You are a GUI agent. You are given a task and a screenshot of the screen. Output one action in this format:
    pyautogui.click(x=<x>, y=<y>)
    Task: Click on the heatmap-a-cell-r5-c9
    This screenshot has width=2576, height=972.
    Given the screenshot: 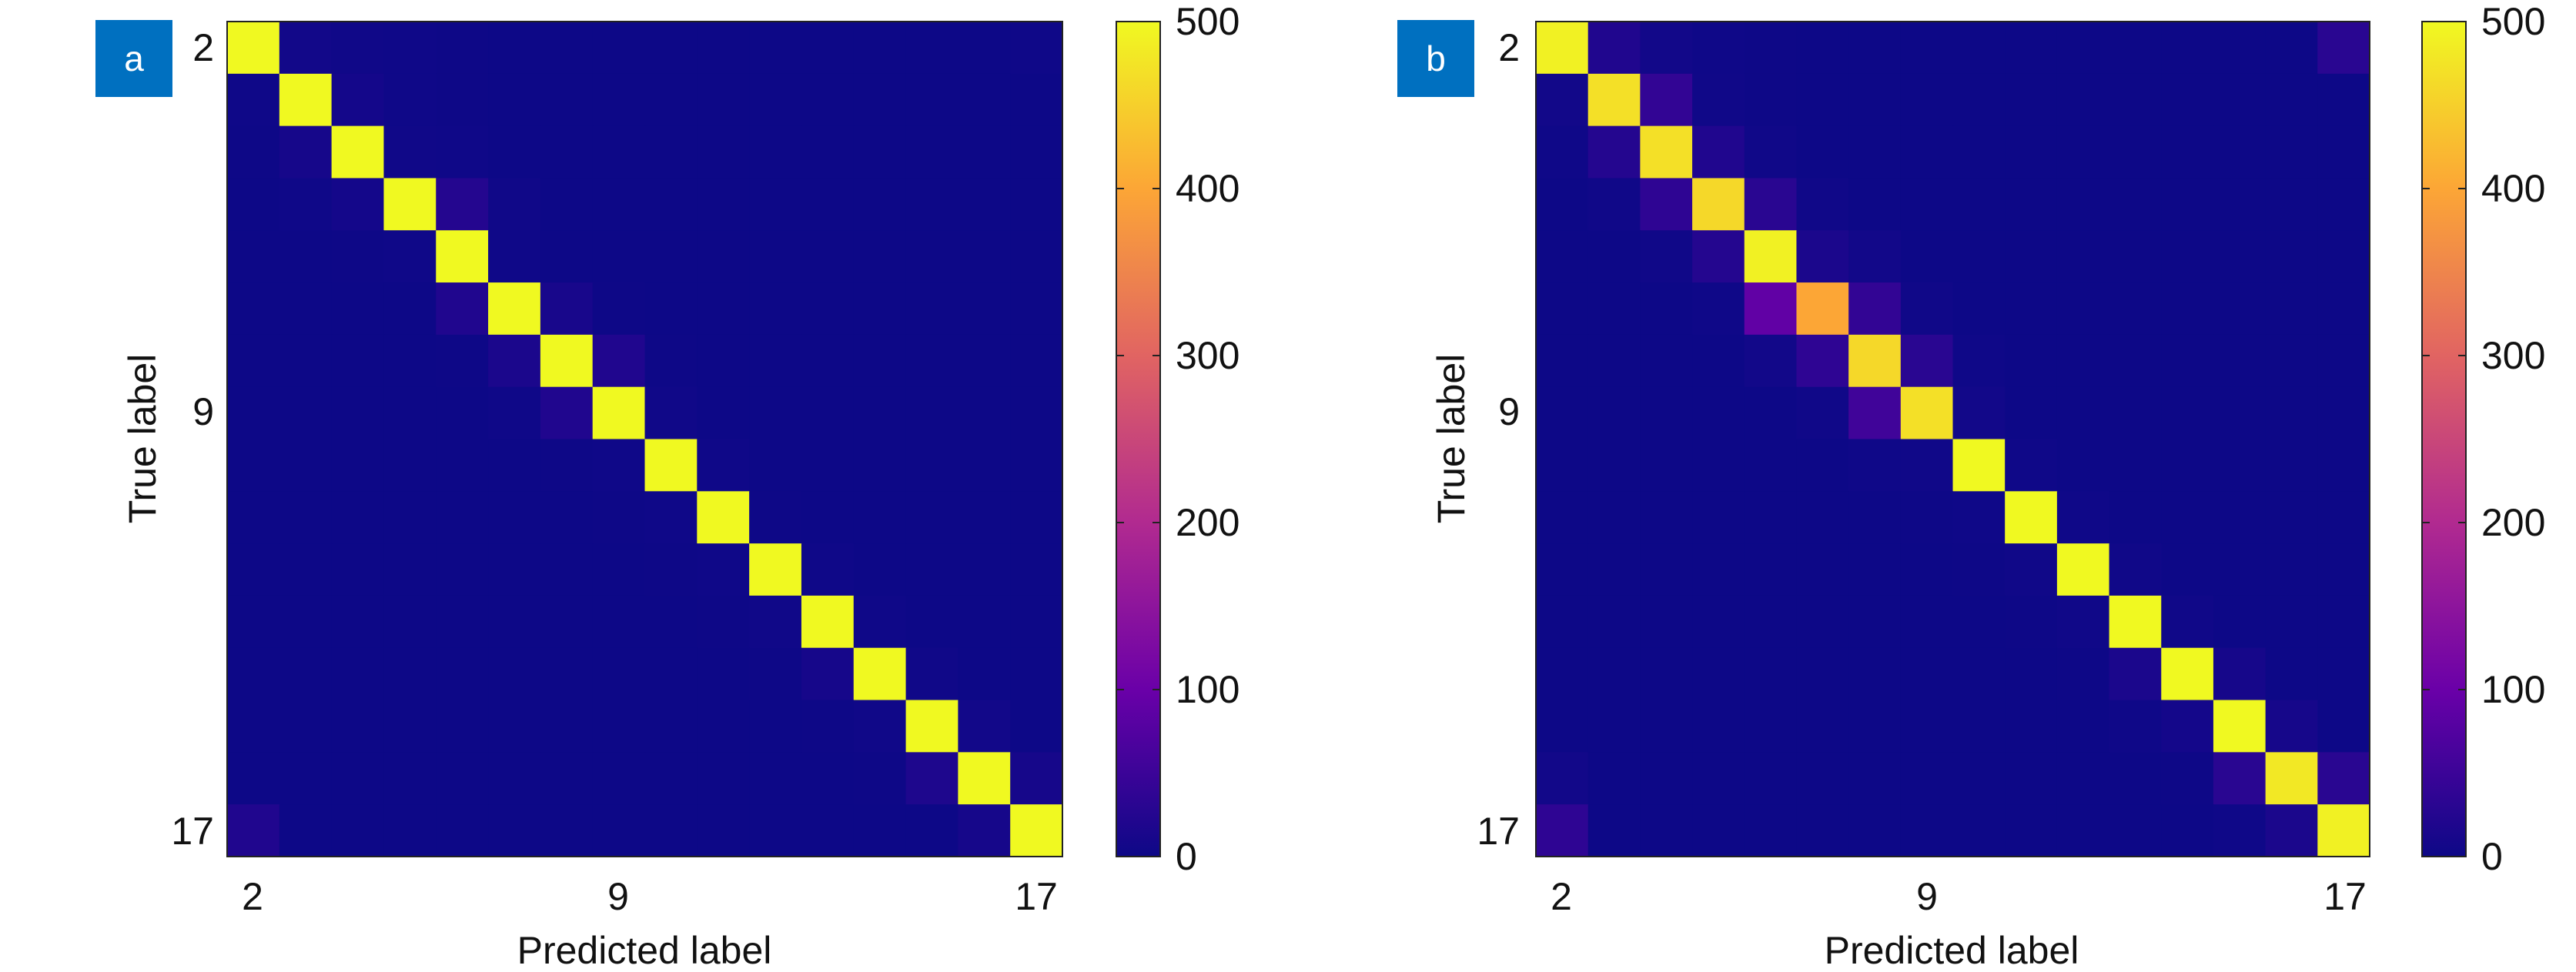 What is the action you would take?
    pyautogui.click(x=619, y=205)
    